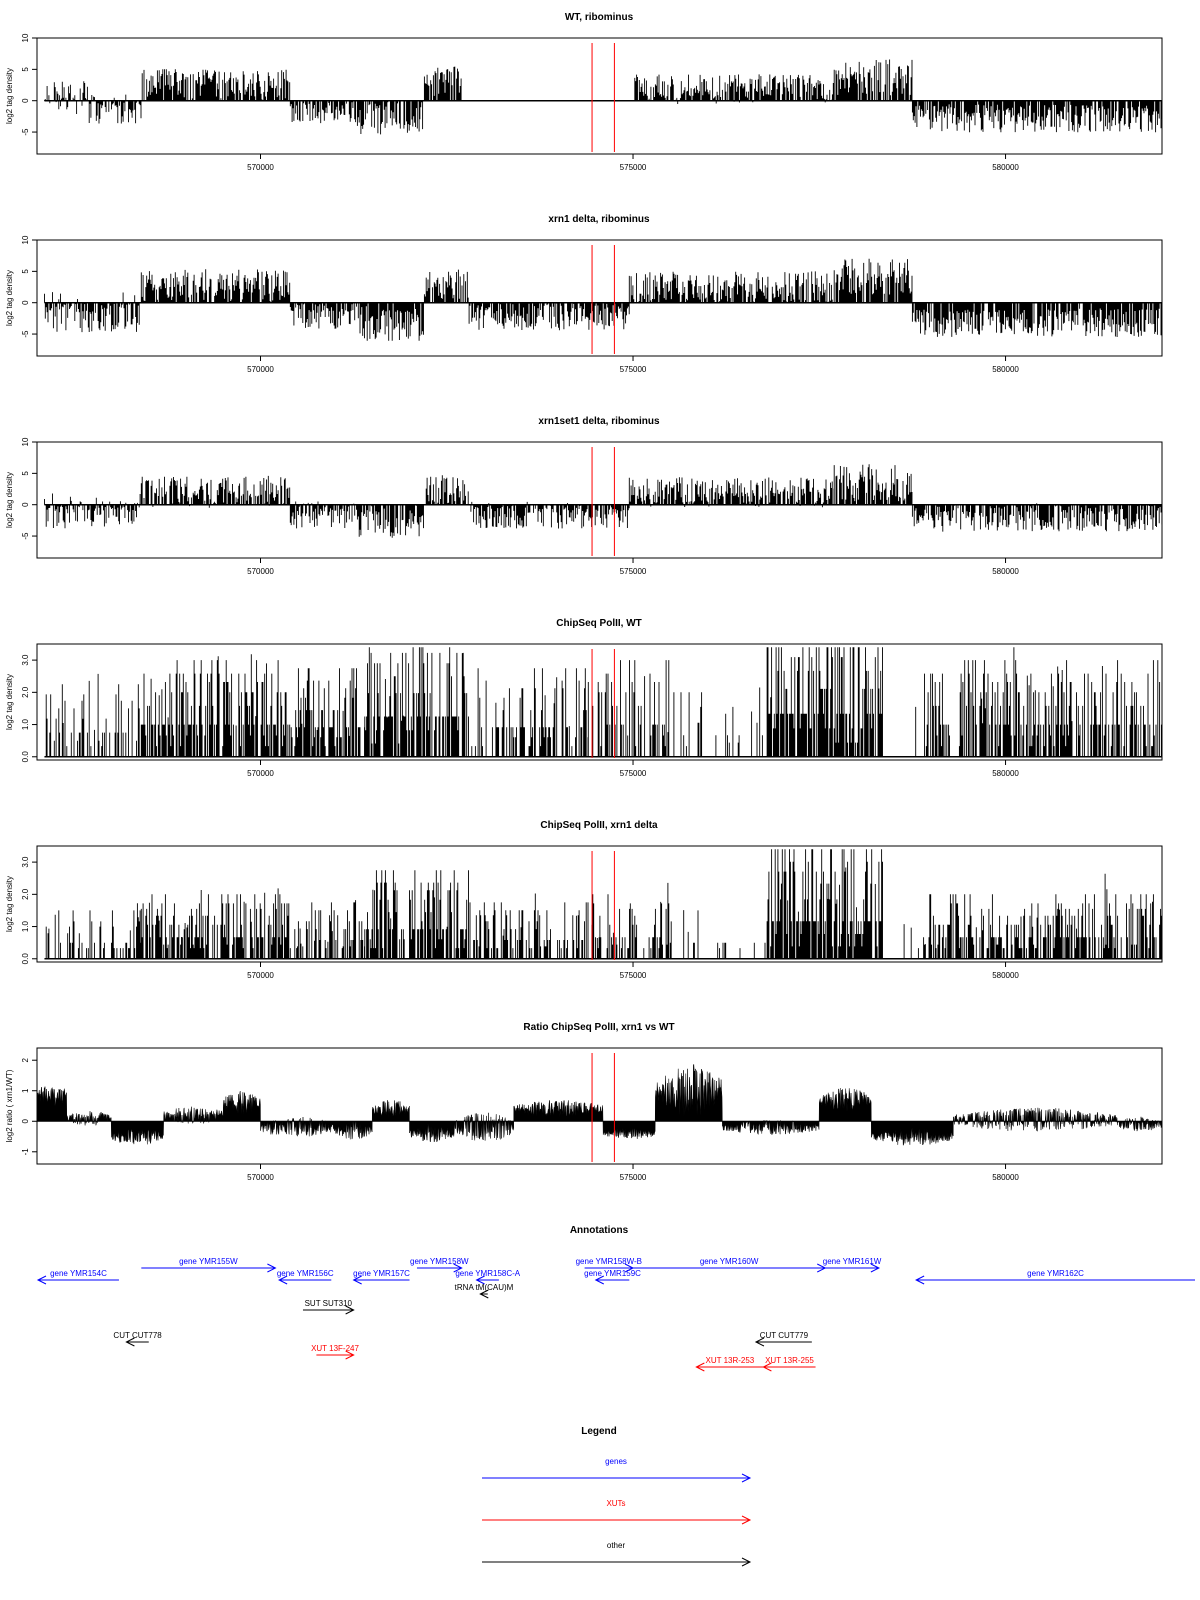 The width and height of the screenshot is (1200, 1600). What do you see at coordinates (784, 1335) in the screenshot?
I see `annotation-label: CUT CUT779` at bounding box center [784, 1335].